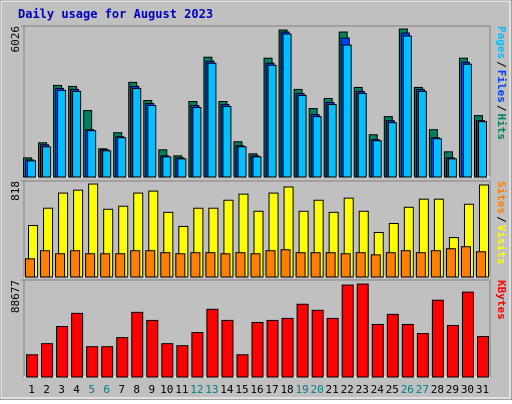 Image resolution: width=512 pixels, height=404 pixels. What do you see at coordinates (286, 389) in the screenshot?
I see `x-tick-label: 18` at bounding box center [286, 389].